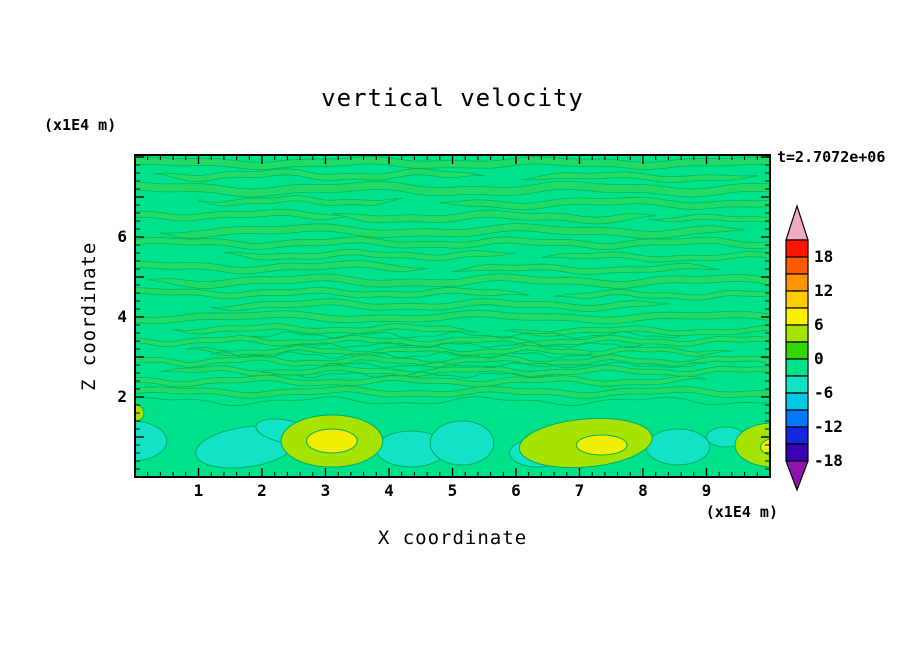  Describe the element at coordinates (706, 490) in the screenshot. I see `x-tick-label: 9` at that location.